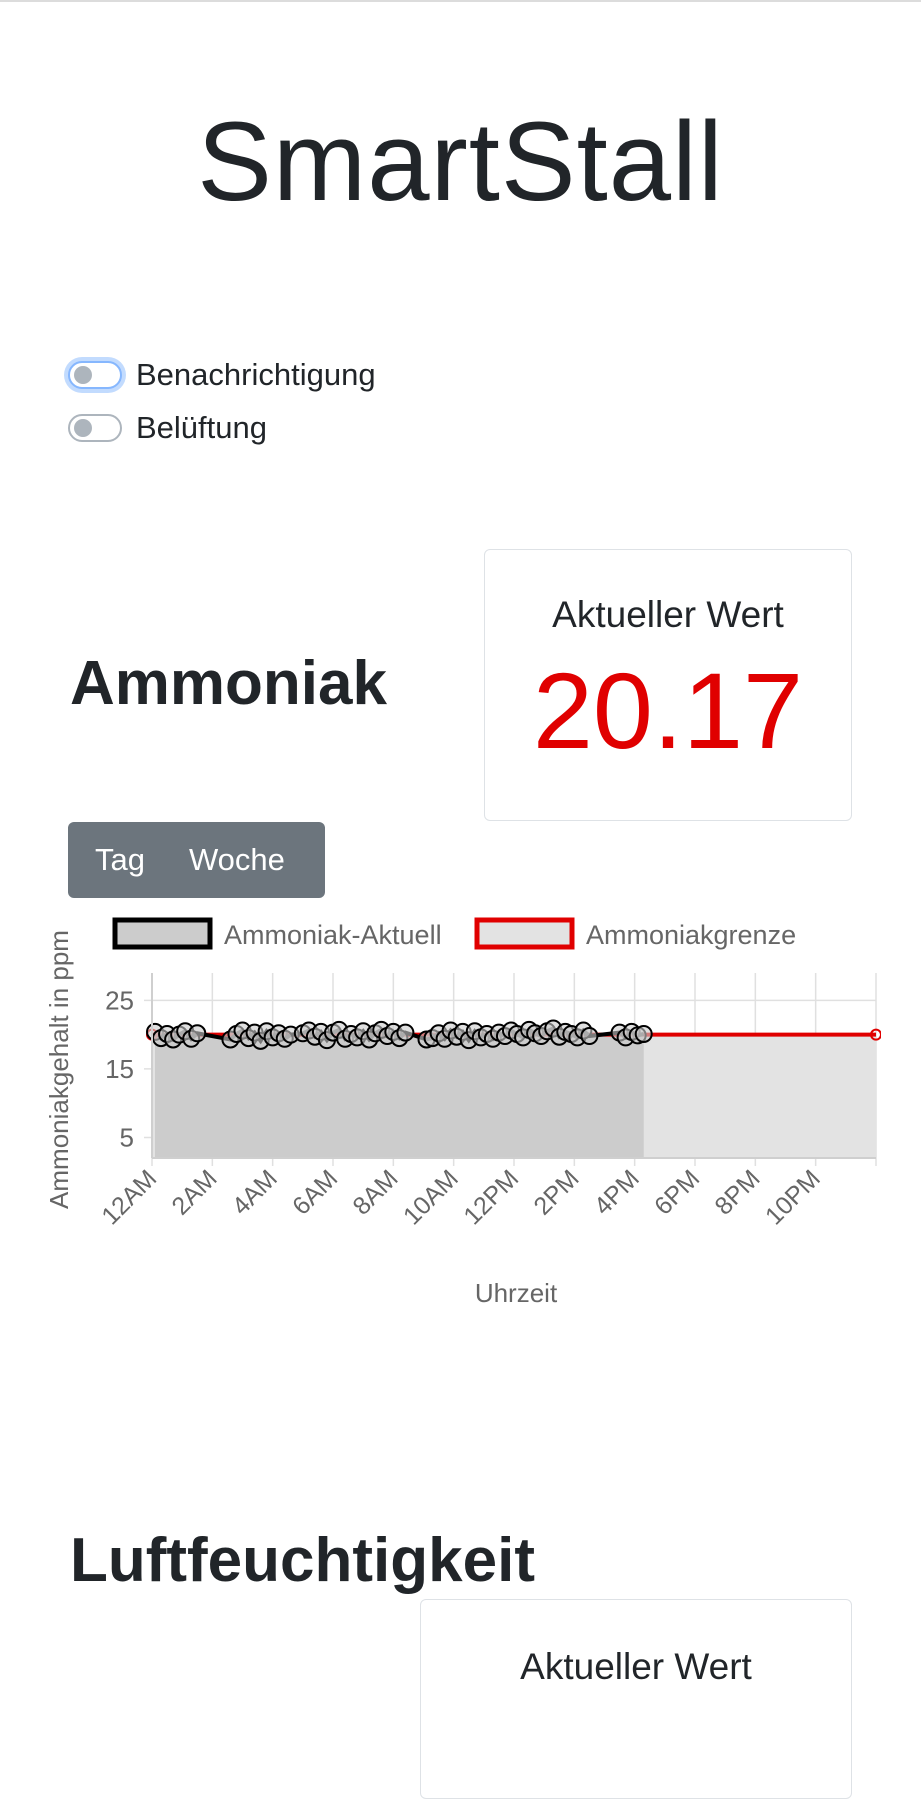  What do you see at coordinates (875, 1034) in the screenshot?
I see `point-ammoniakgrenze` at bounding box center [875, 1034].